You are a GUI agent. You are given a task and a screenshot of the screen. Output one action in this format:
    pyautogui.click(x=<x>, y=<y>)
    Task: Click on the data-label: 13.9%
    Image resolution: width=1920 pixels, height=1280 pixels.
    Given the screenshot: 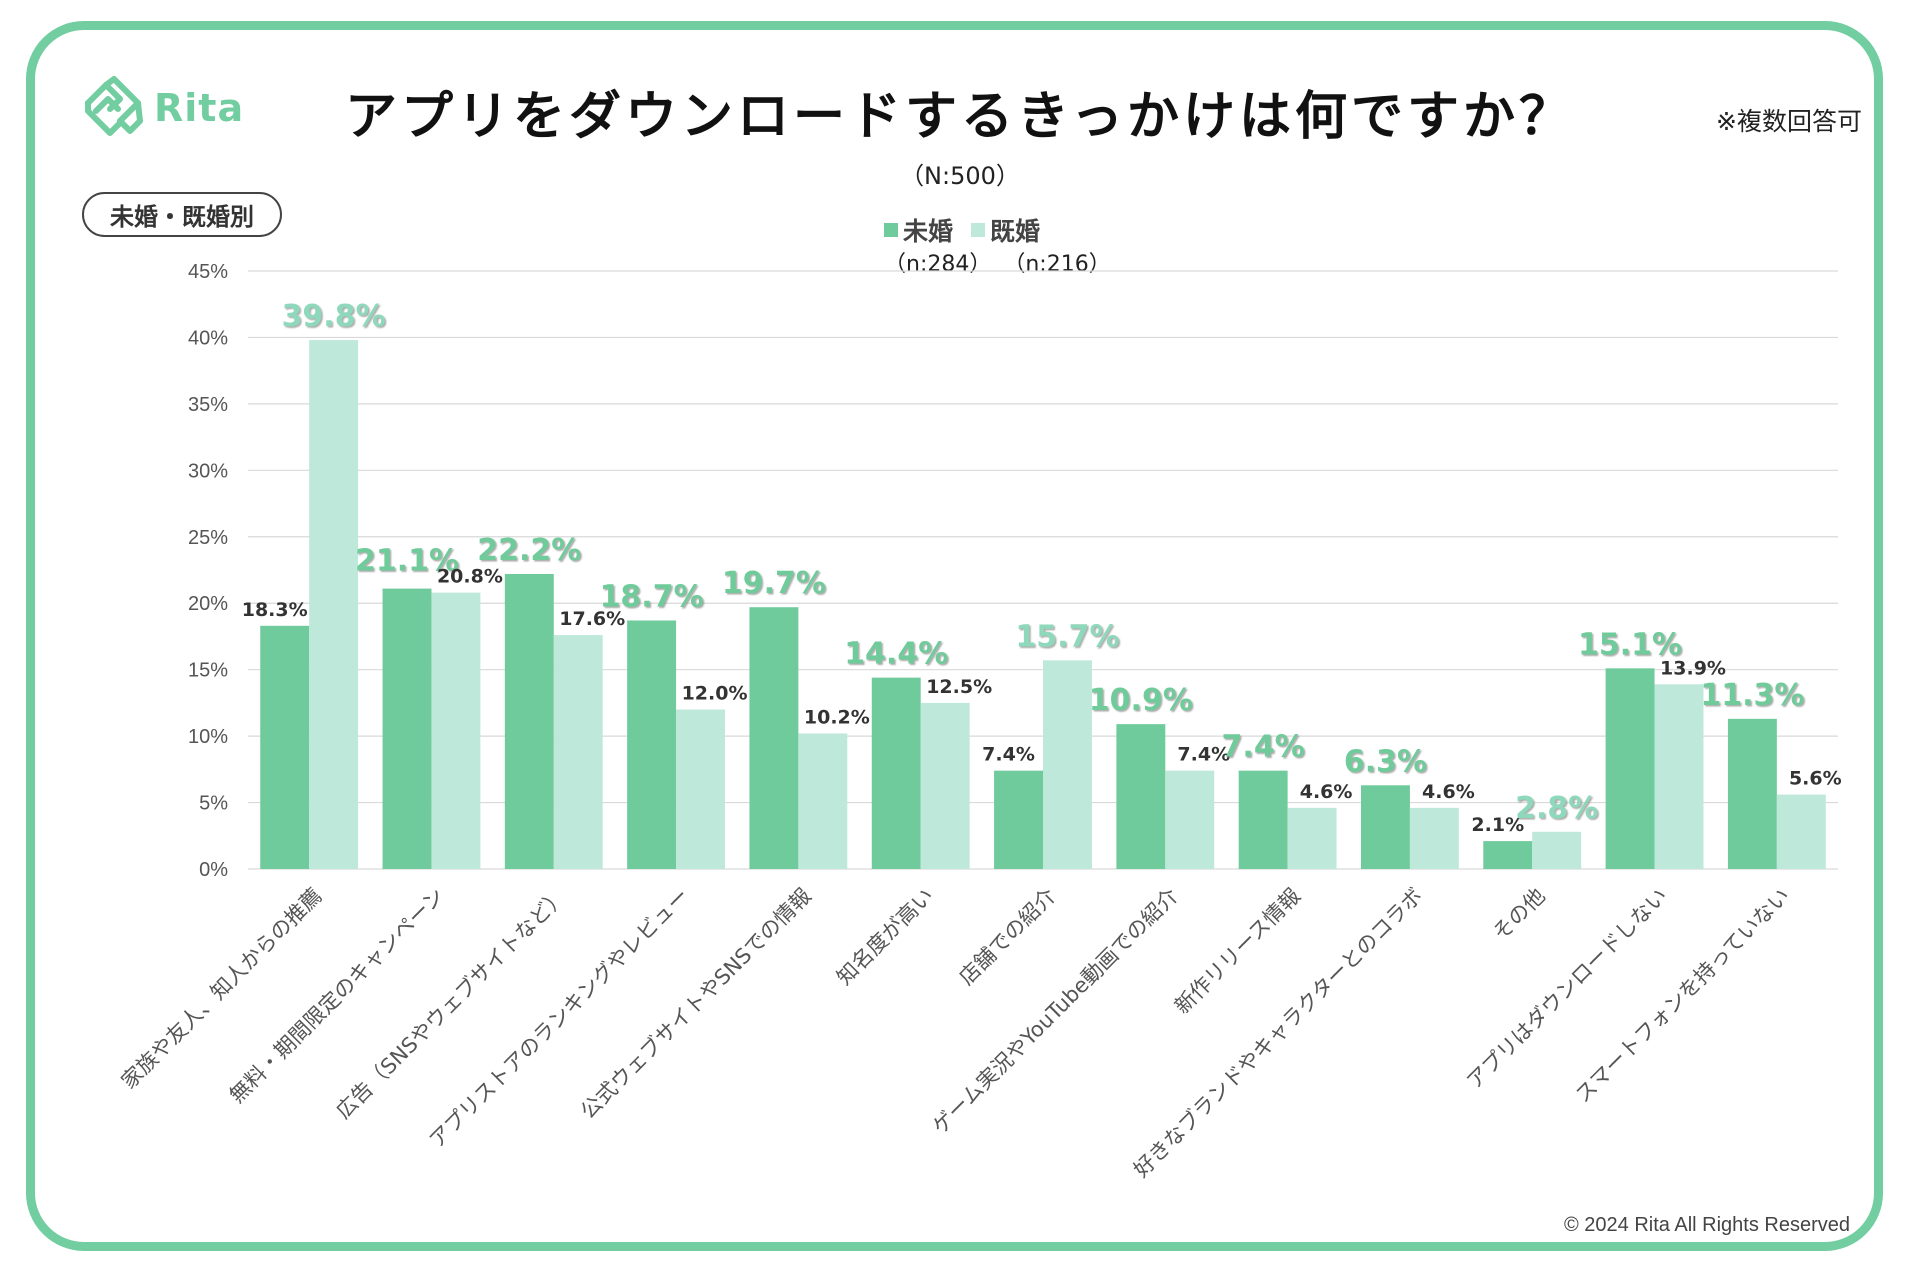 What is the action you would take?
    pyautogui.click(x=1693, y=668)
    